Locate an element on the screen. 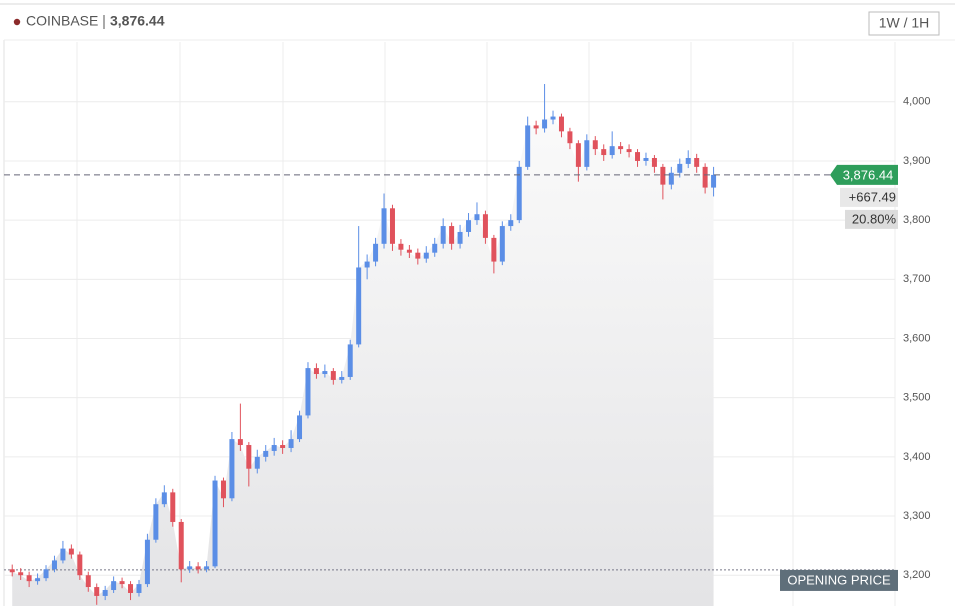  last-price-tag is located at coordinates (864, 174).